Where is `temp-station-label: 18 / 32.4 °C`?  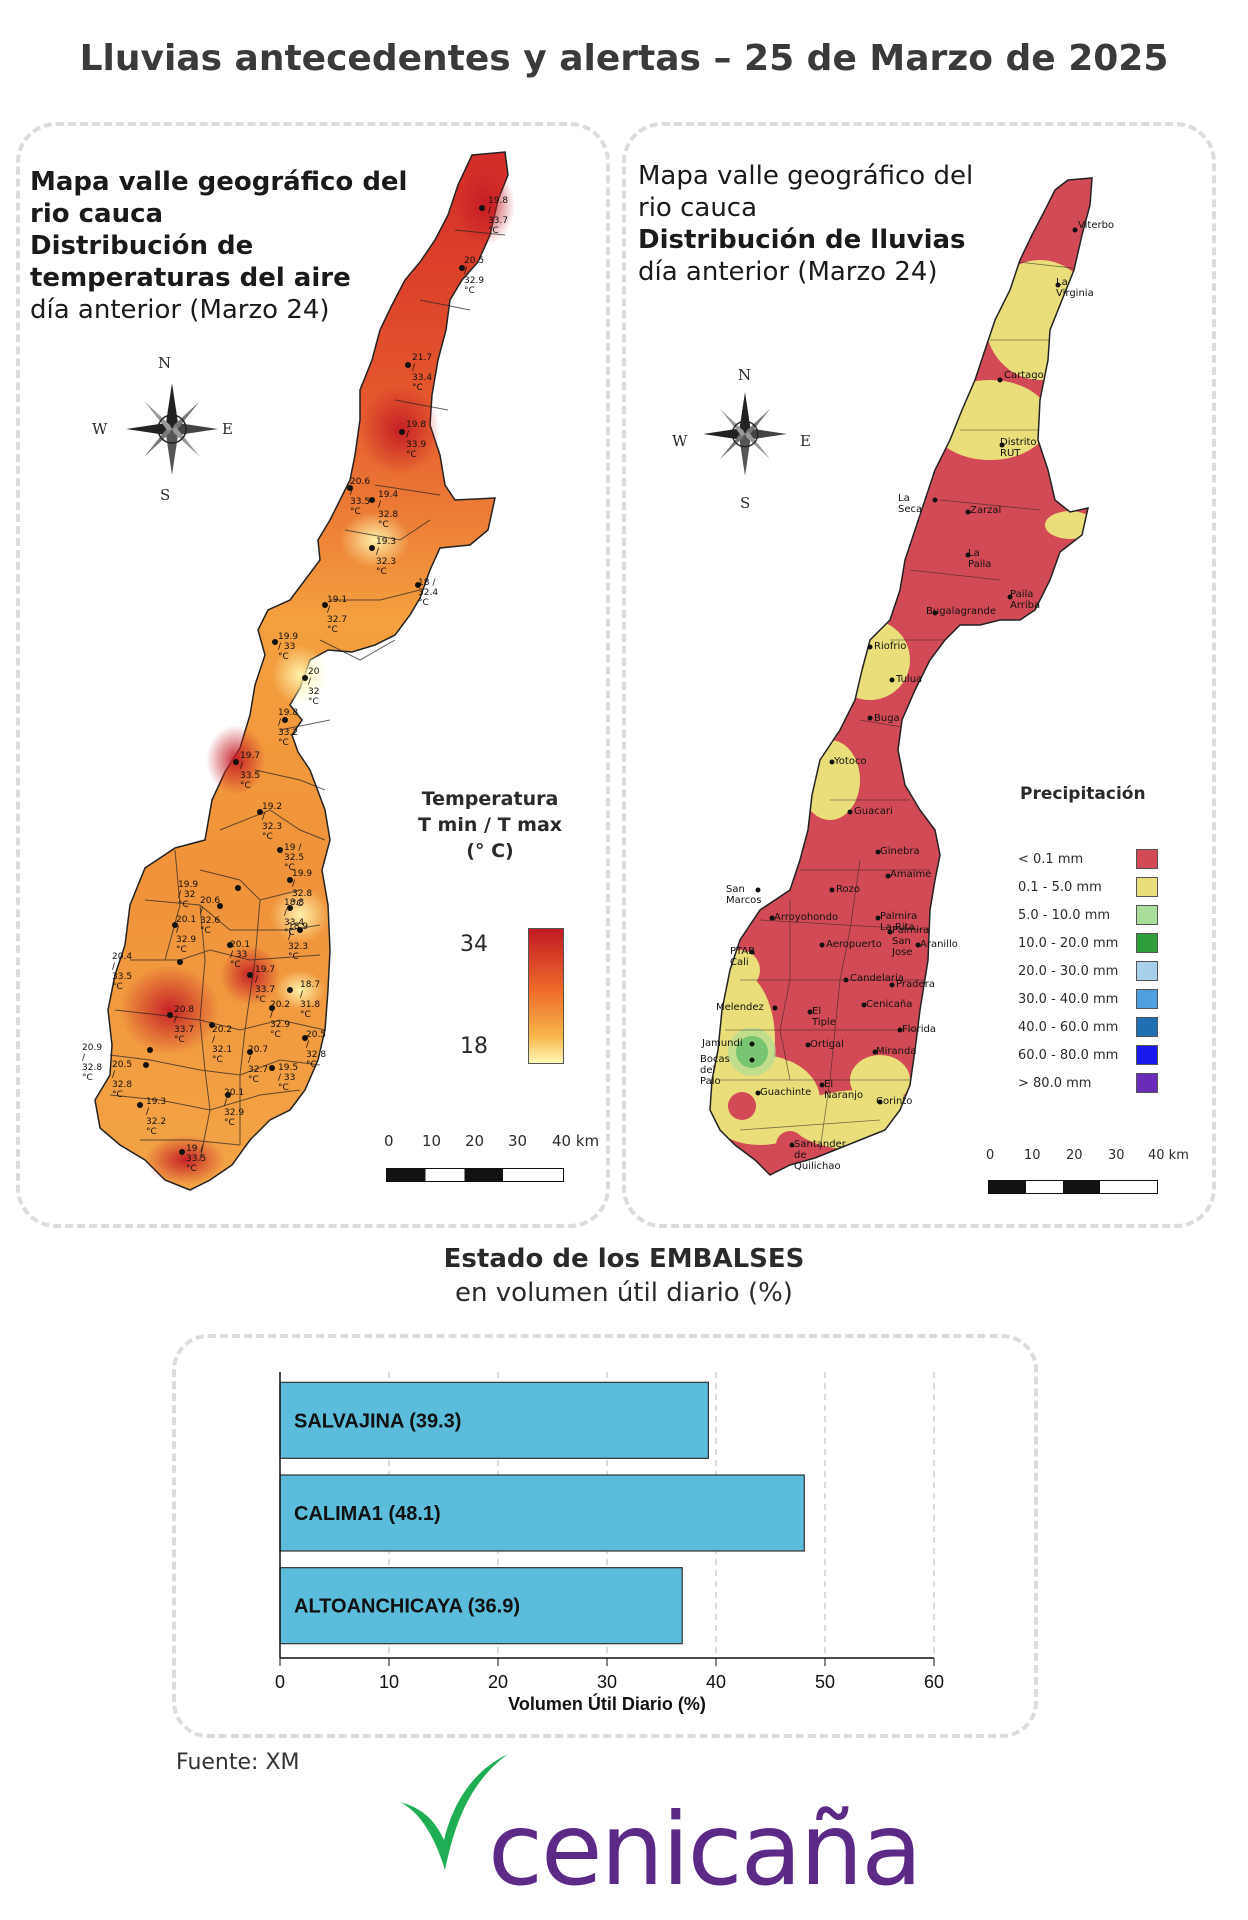
temp-station-label: 18 / 32.4 °C is located at coordinates (428, 593).